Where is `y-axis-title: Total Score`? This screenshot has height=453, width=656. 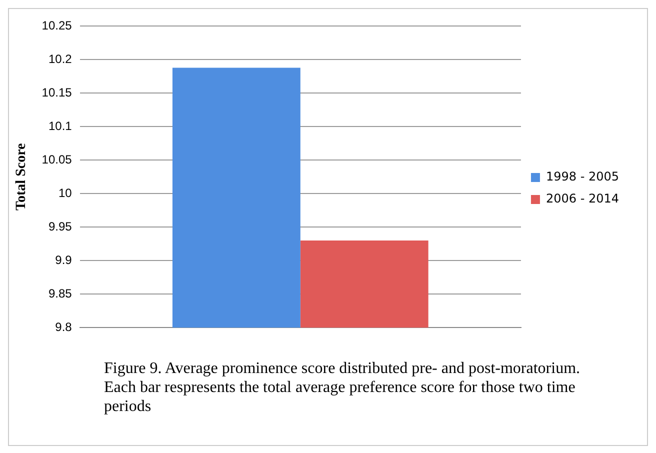 y-axis-title: Total Score is located at coordinates (22, 177).